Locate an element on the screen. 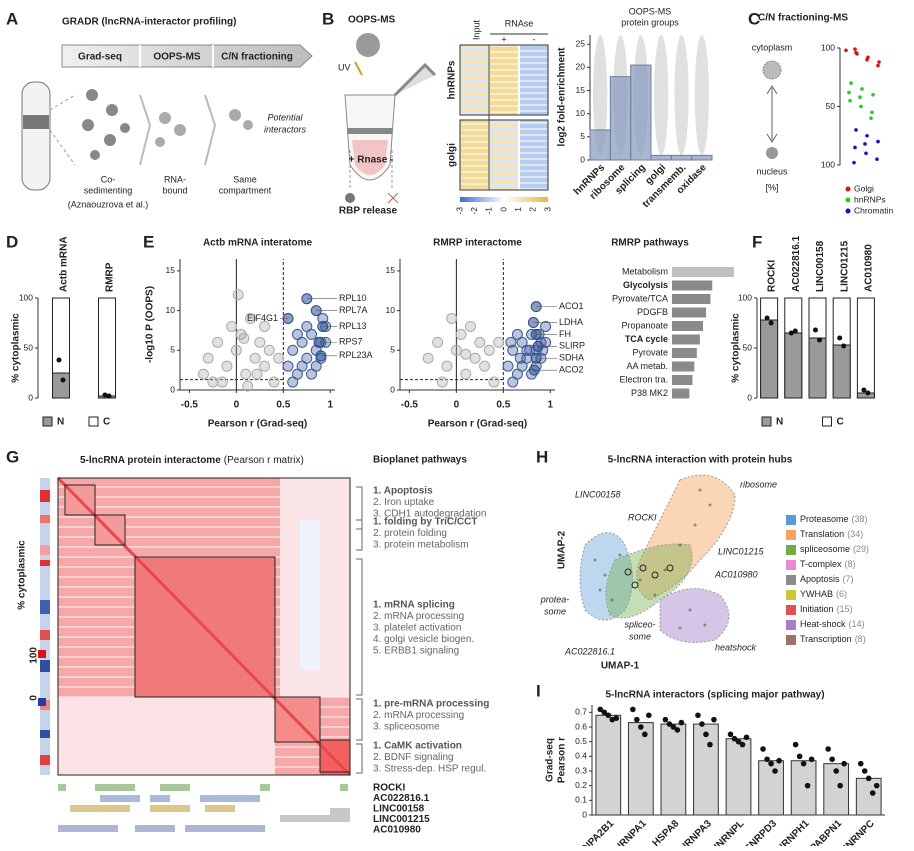 The height and width of the screenshot is (851, 914). label: OOPS-MS is located at coordinates (372, 20).